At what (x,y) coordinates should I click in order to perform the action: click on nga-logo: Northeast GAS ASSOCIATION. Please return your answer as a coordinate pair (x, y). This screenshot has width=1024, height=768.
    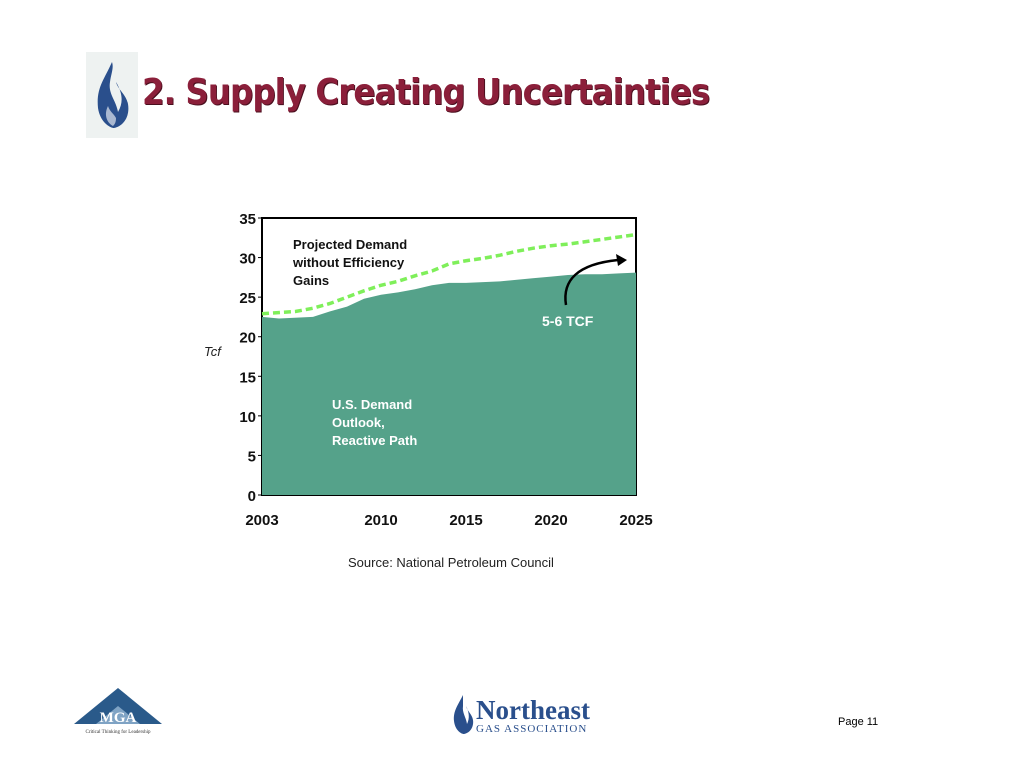
    Looking at the image, I should click on (537, 717).